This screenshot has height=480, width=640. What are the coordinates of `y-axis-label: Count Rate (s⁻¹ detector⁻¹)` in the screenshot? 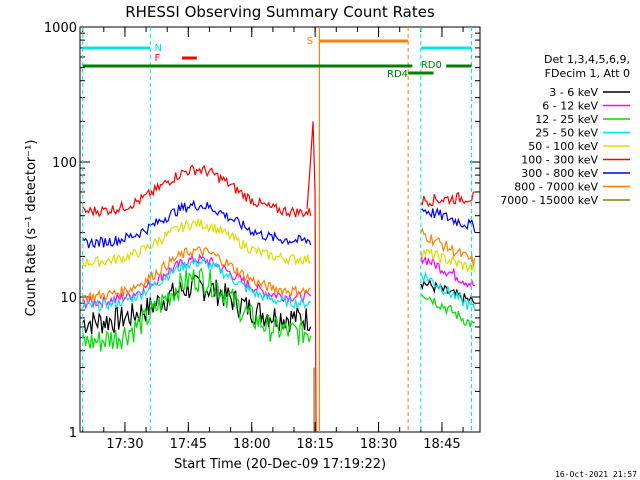 It's located at (31, 228).